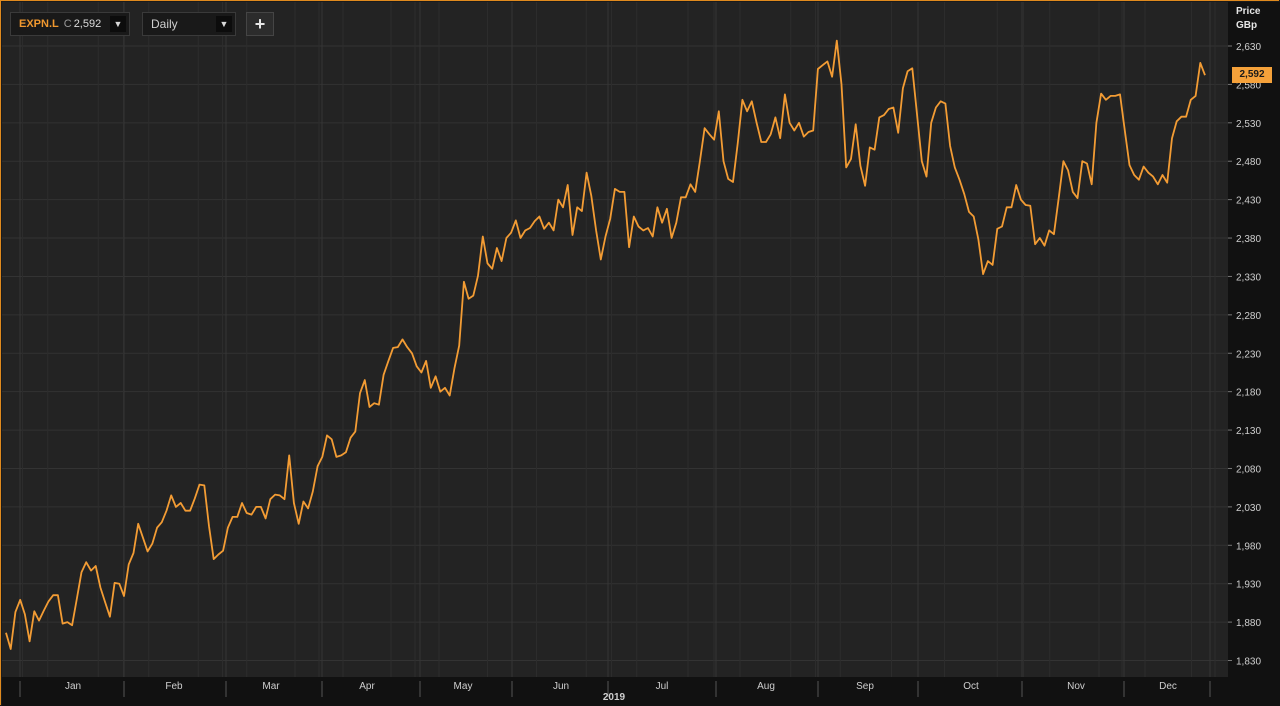 The height and width of the screenshot is (706, 1280). Describe the element at coordinates (189, 24) in the screenshot. I see `interval-selector: Daily ▼` at that location.